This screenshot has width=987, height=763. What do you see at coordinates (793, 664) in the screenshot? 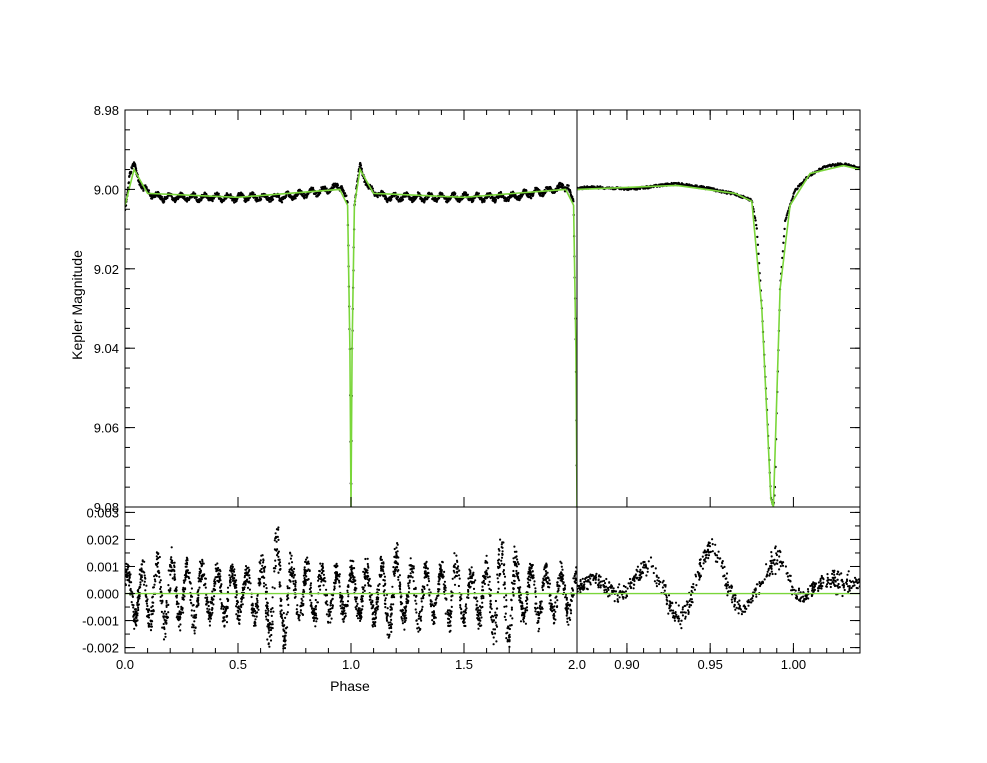
I see `x-tick-label: 1.00` at bounding box center [793, 664].